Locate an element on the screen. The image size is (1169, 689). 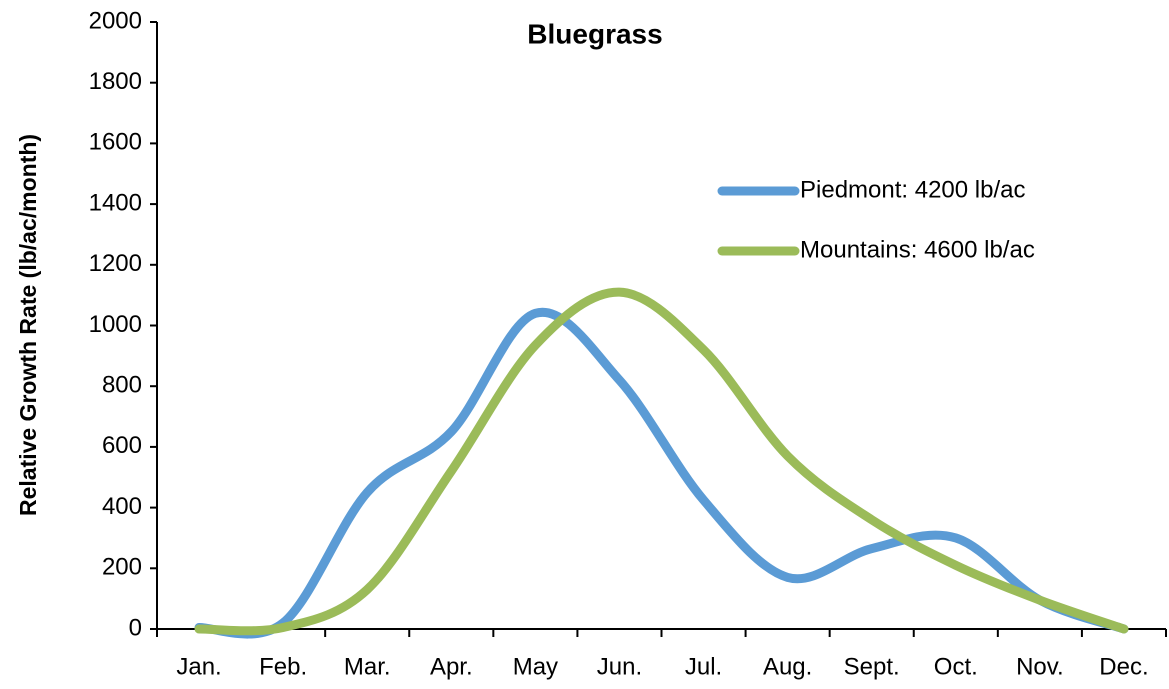
y-tick-label: 400 is located at coordinates (122, 506).